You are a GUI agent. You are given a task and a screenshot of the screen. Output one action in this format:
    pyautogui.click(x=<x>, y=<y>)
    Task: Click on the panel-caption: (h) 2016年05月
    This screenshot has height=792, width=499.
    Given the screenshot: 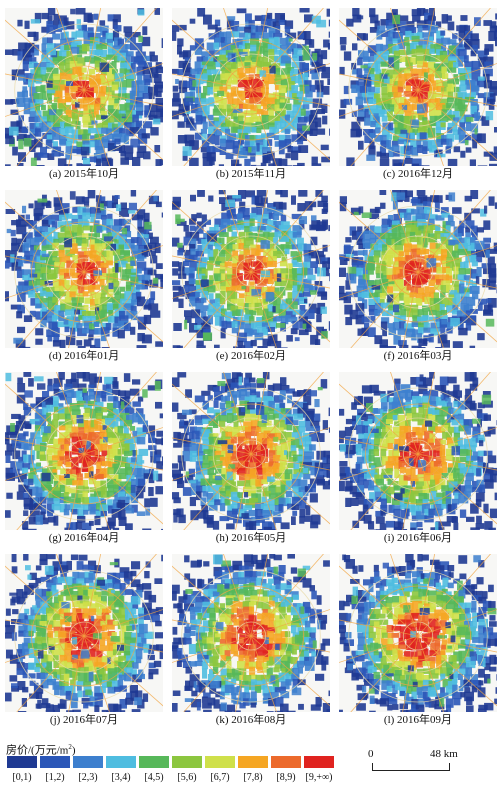 What is the action you would take?
    pyautogui.click(x=251, y=538)
    